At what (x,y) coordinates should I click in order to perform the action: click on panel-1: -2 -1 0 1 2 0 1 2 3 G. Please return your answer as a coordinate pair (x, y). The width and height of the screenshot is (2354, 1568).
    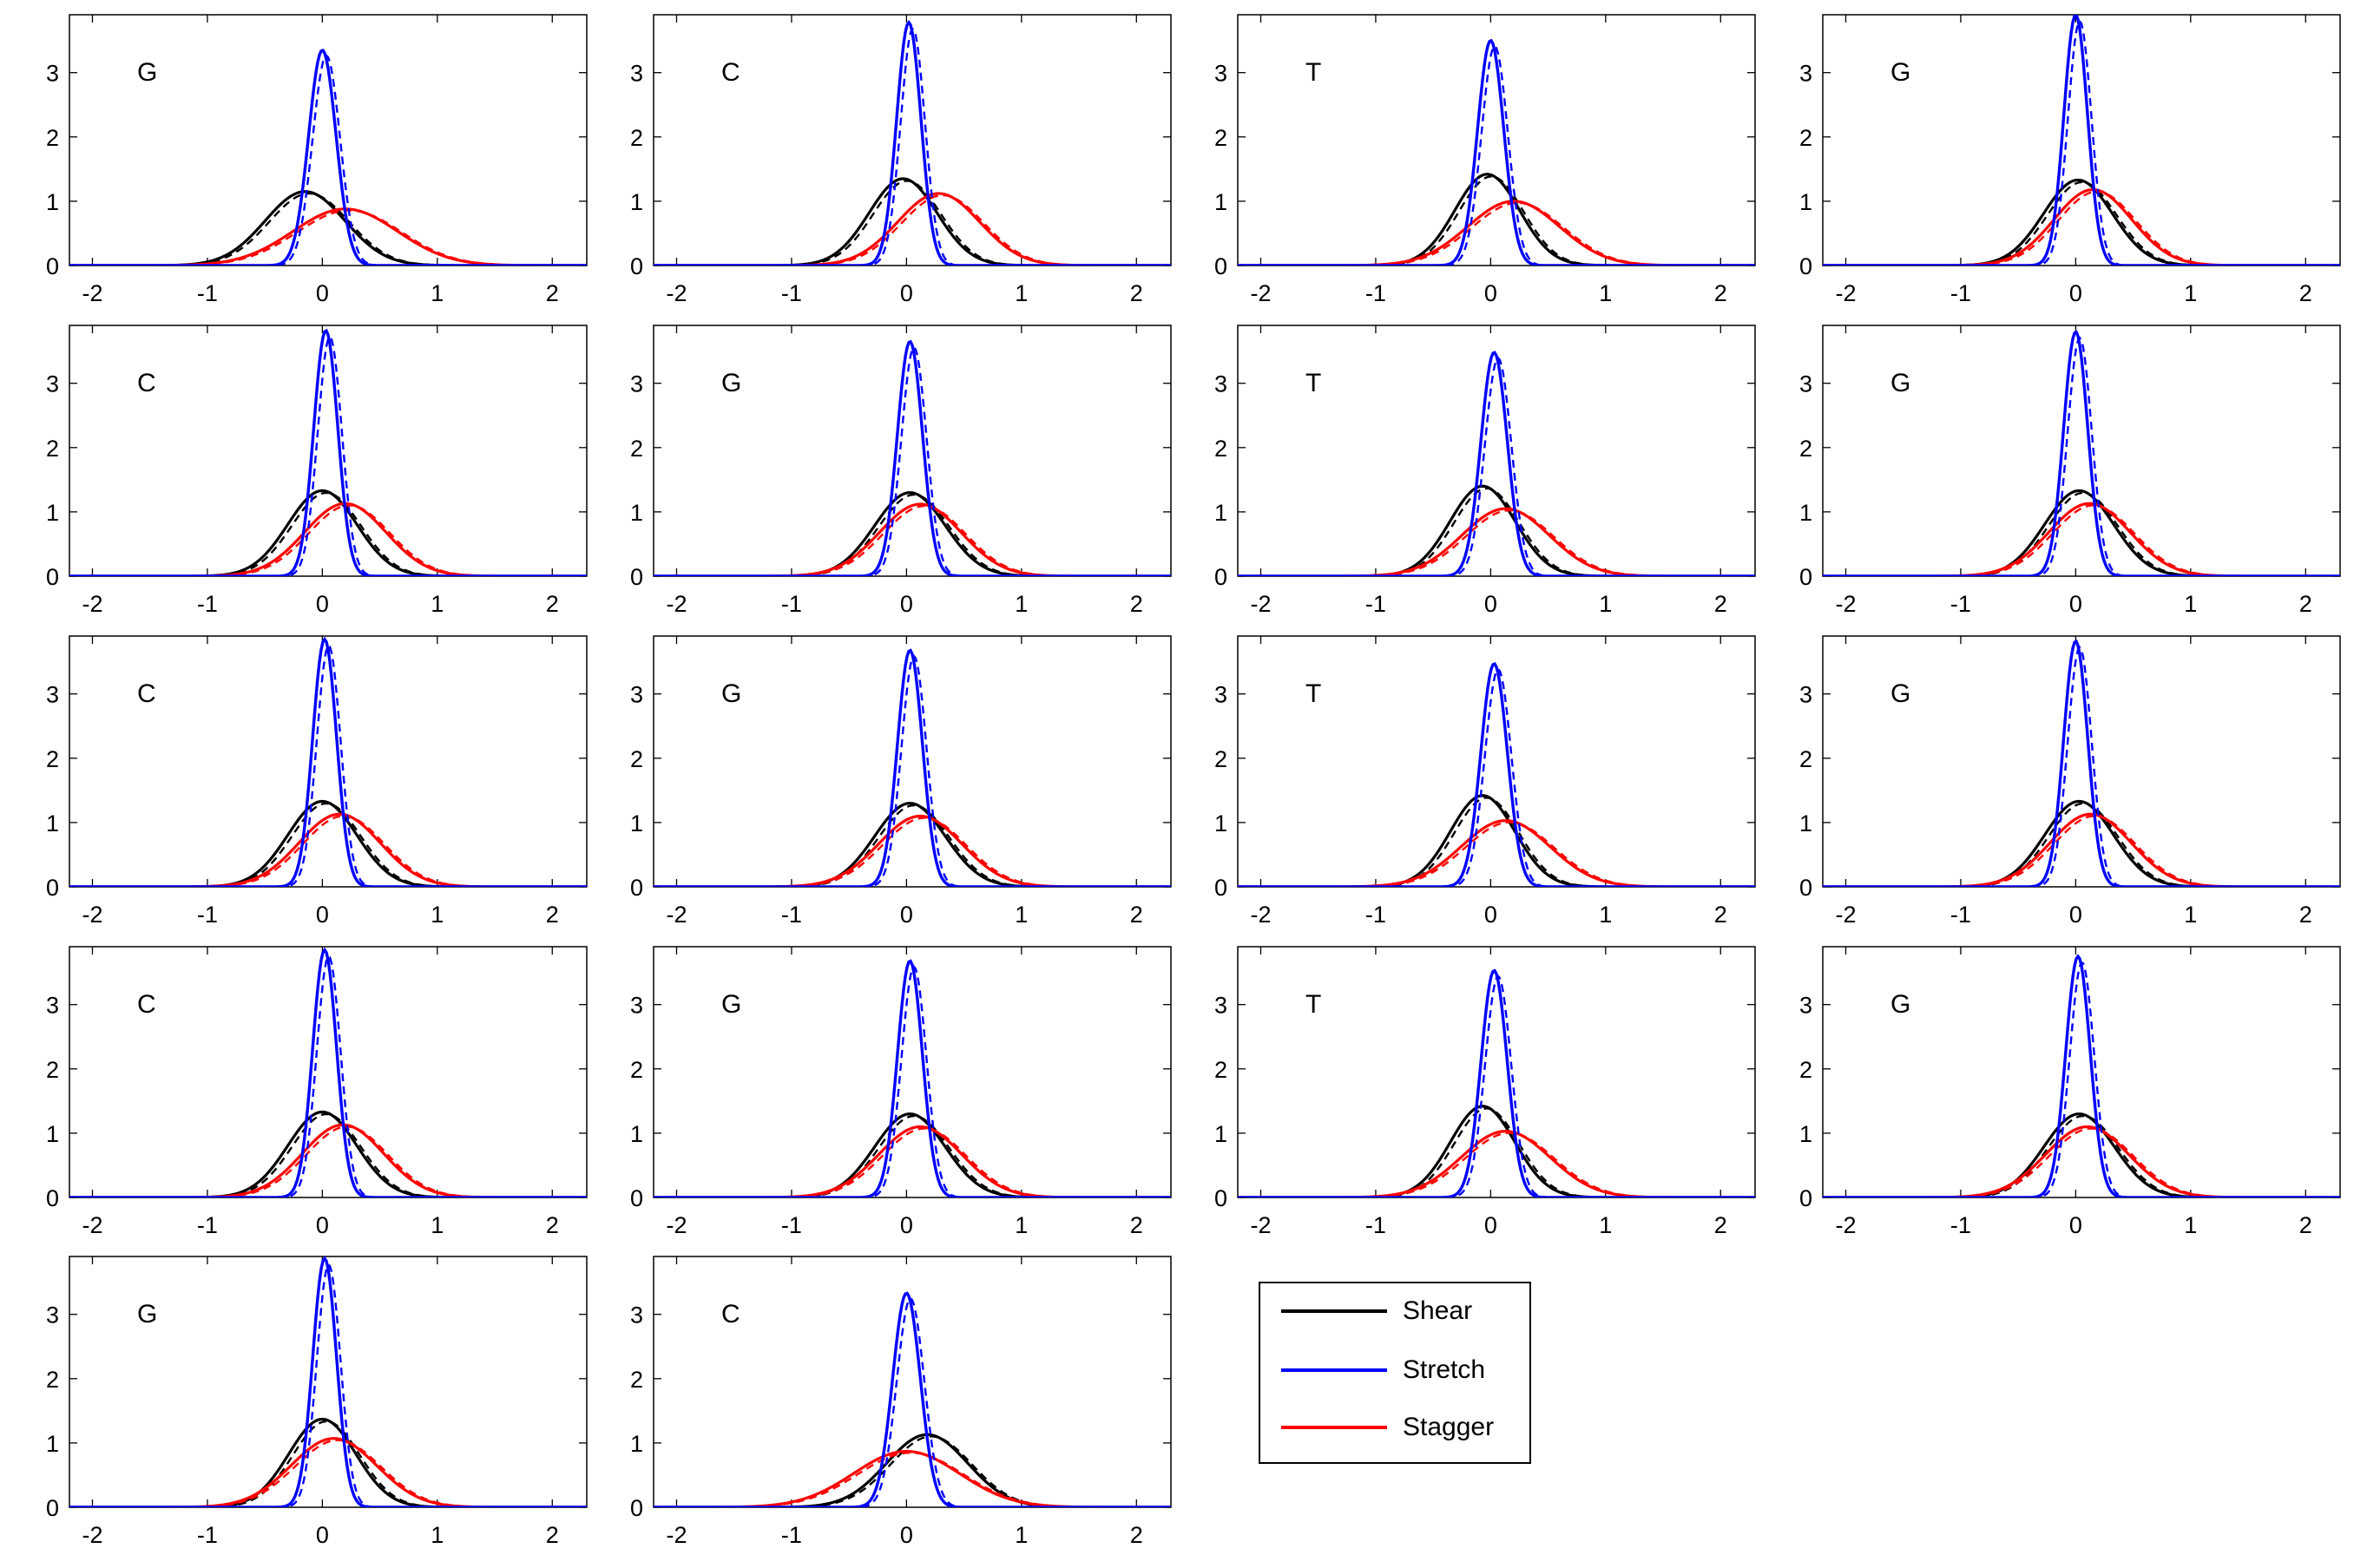
    Looking at the image, I should click on (317, 160).